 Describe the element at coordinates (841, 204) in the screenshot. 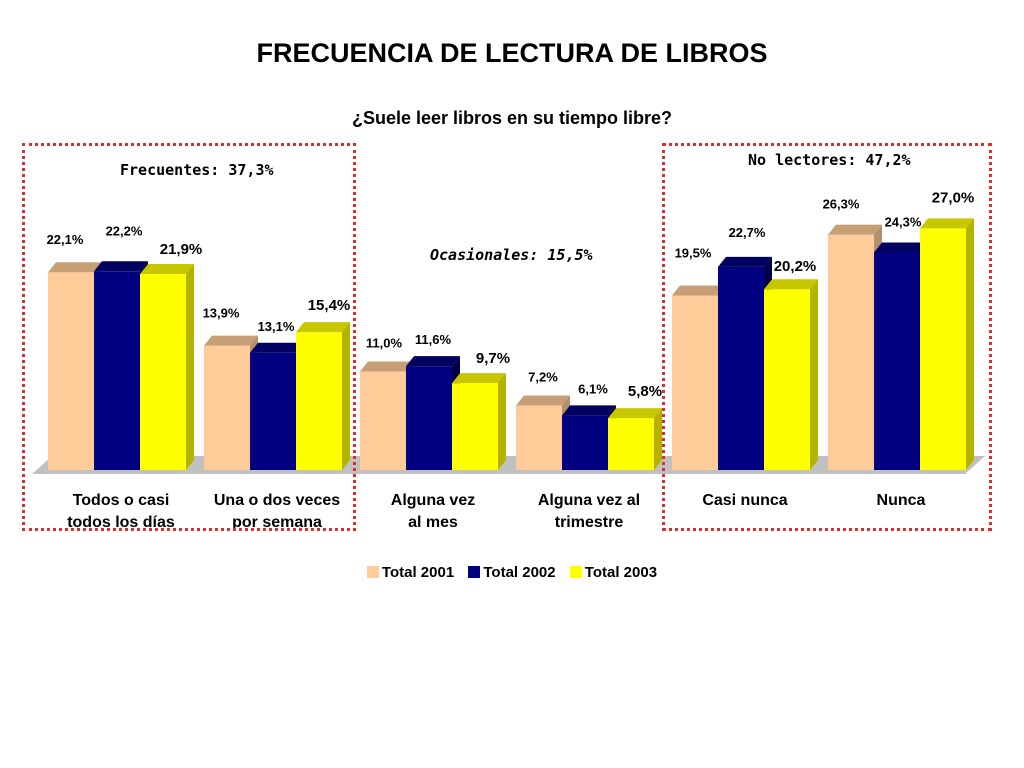

I see `data-label: 26,3%` at that location.